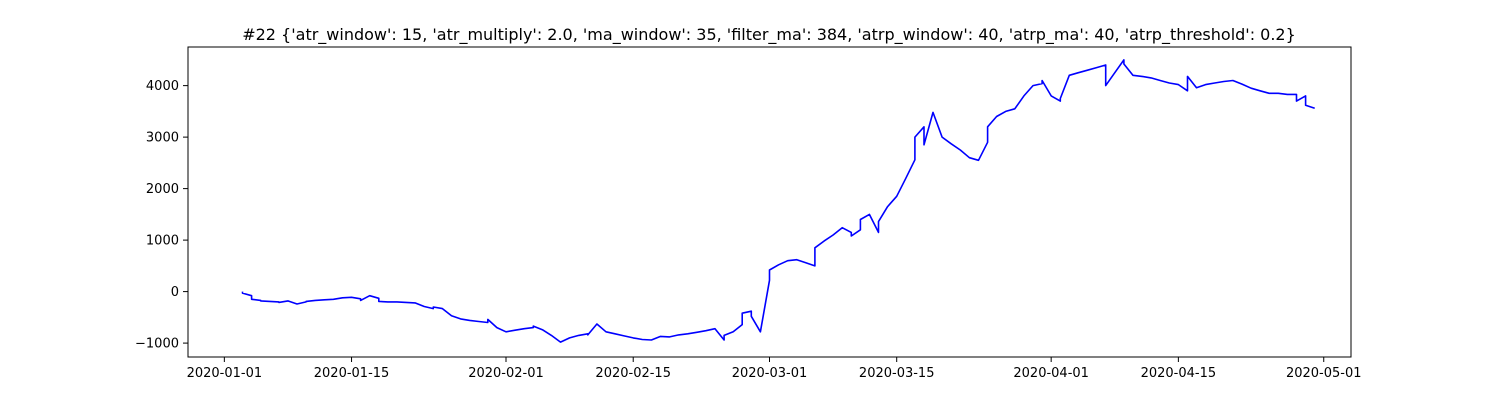  What do you see at coordinates (1051, 373) in the screenshot?
I see `x-tick-label: 2020-04-01` at bounding box center [1051, 373].